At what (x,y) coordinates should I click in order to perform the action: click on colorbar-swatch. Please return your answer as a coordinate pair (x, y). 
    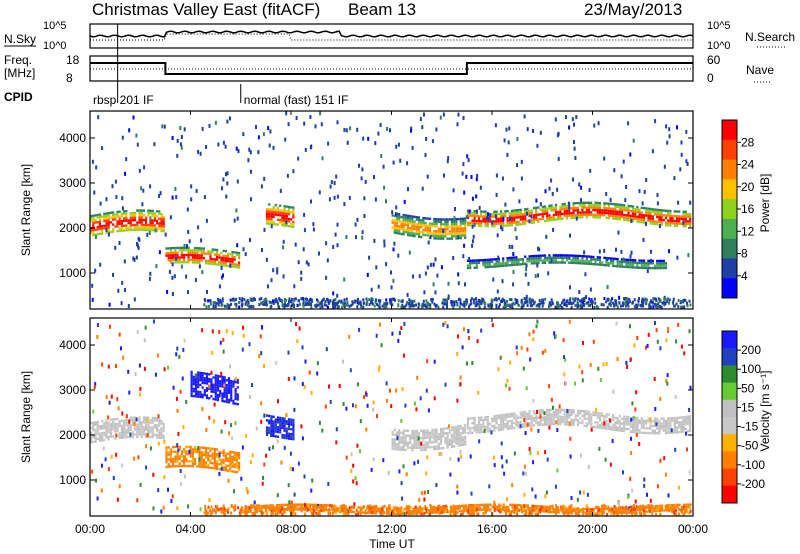
    Looking at the image, I should click on (729, 150).